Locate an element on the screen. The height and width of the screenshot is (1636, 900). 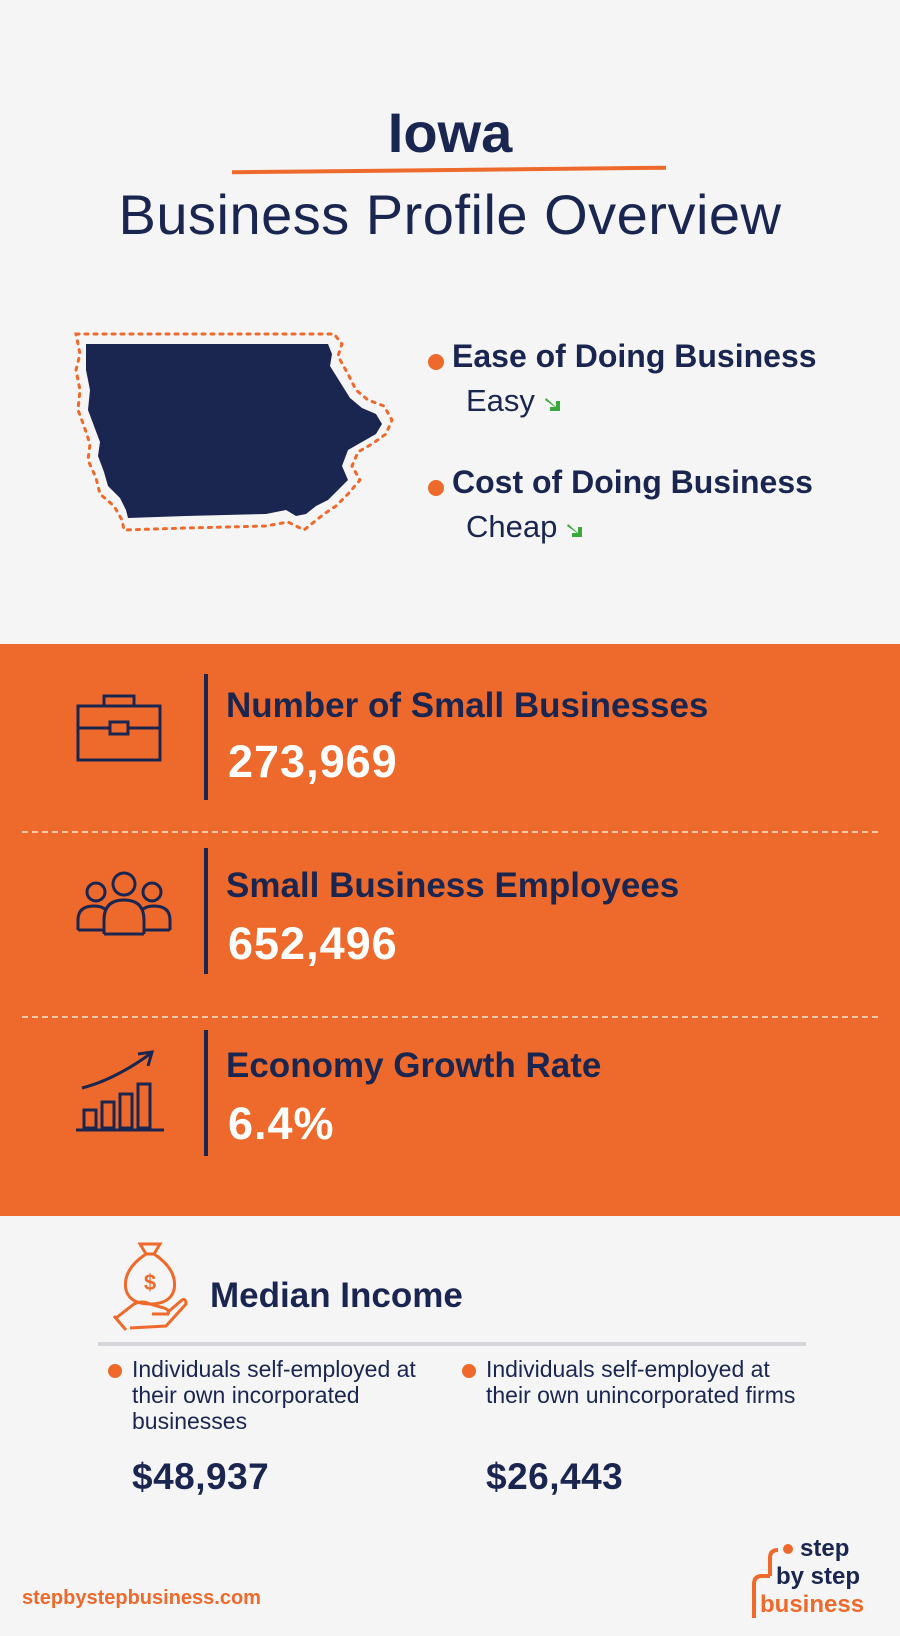
rating-label: Cost of Doing Business is located at coordinates (632, 482).